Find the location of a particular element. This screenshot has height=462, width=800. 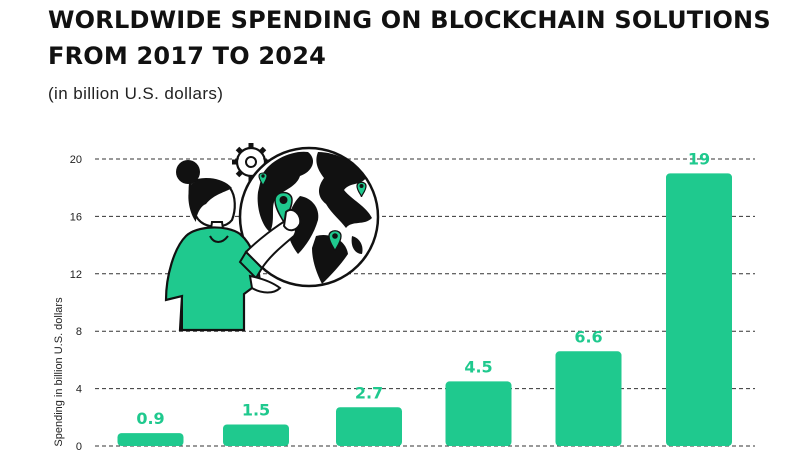

value-label-2017: 0.9 is located at coordinates (150, 418).